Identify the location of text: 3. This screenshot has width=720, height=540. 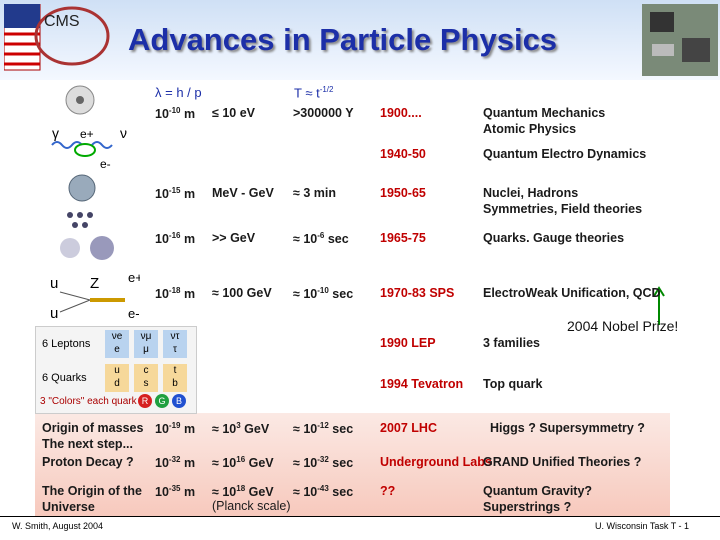
(238, 425).